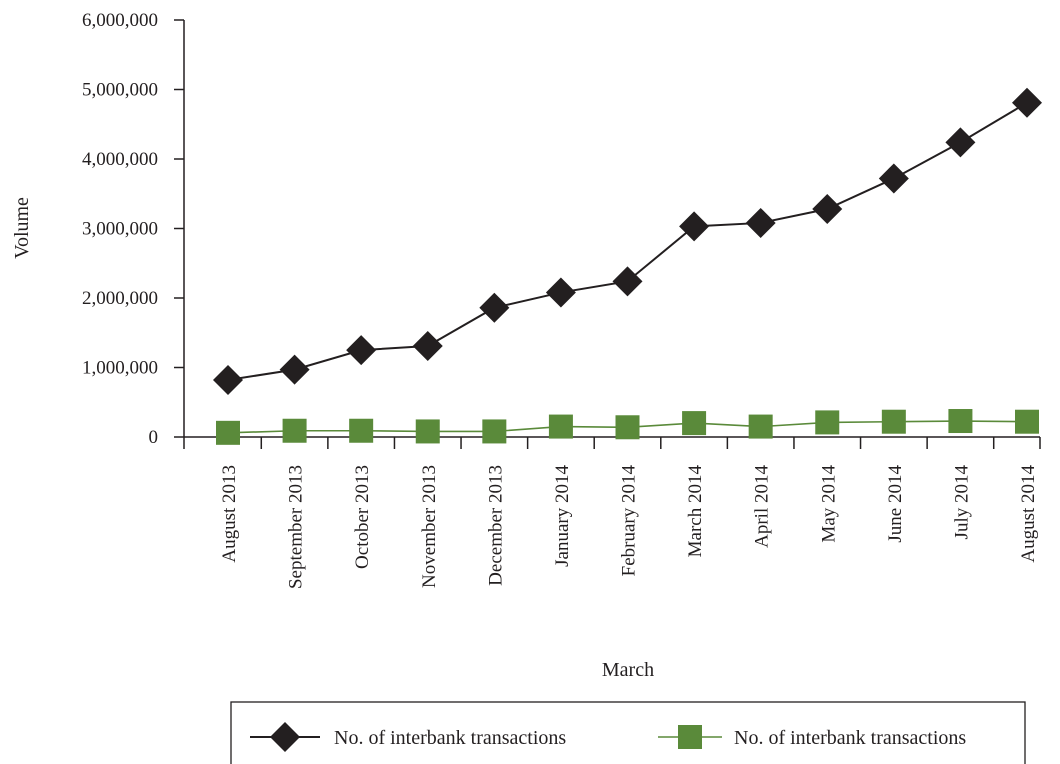 This screenshot has width=1060, height=764. I want to click on x-tick-label: March 2014, so click(695, 511).